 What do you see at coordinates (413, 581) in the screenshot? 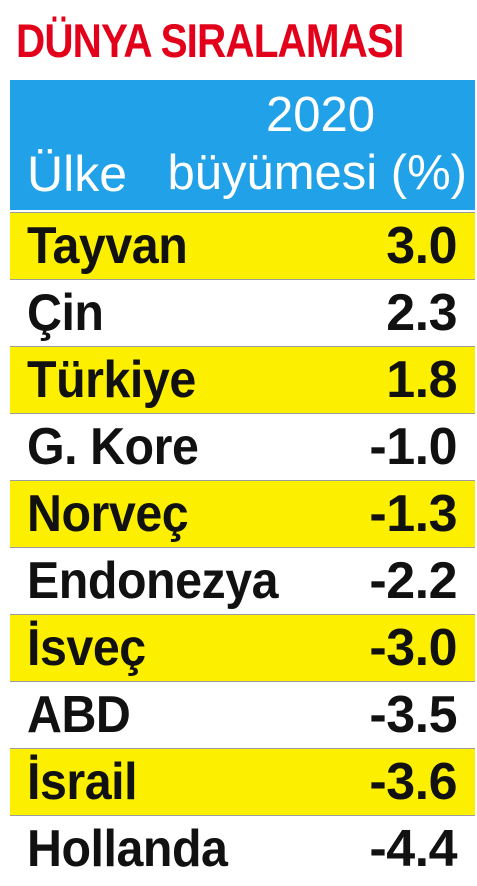
I see `growth-value-cell: -2.2` at bounding box center [413, 581].